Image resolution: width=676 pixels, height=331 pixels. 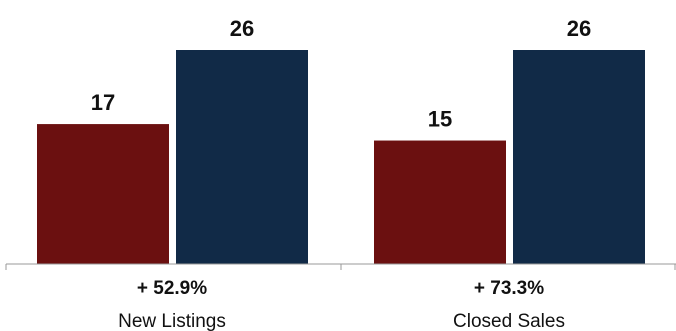 What do you see at coordinates (242, 28) in the screenshot?
I see `value-label-new-listings-series-2: 26` at bounding box center [242, 28].